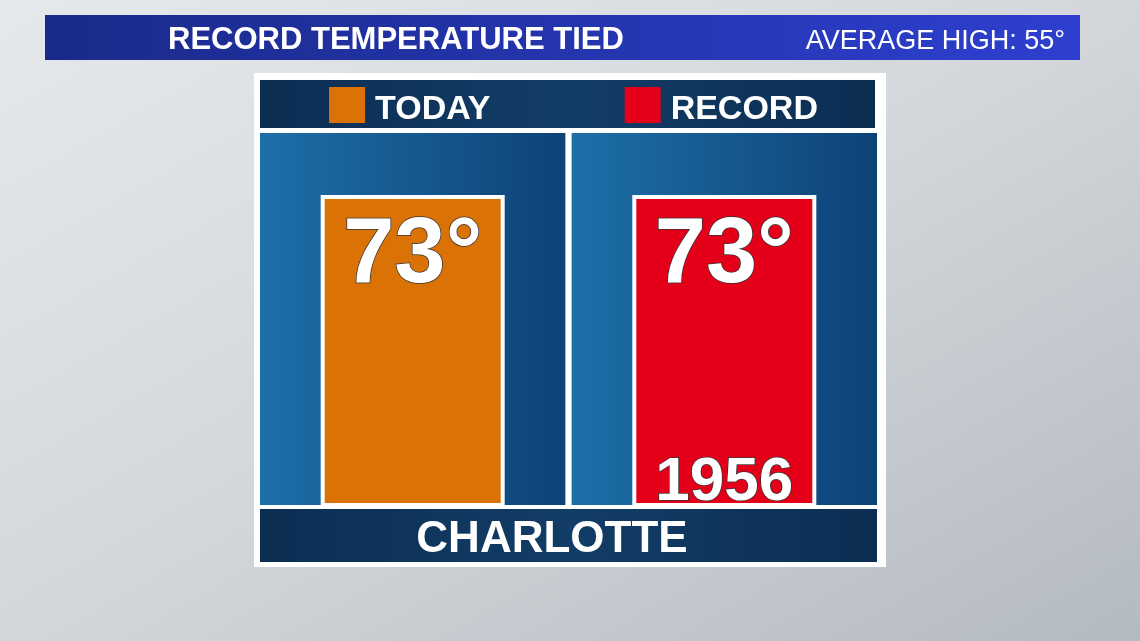 The image size is (1140, 641). I want to click on text: AVERAGE HIGH: 55°, so click(935, 40).